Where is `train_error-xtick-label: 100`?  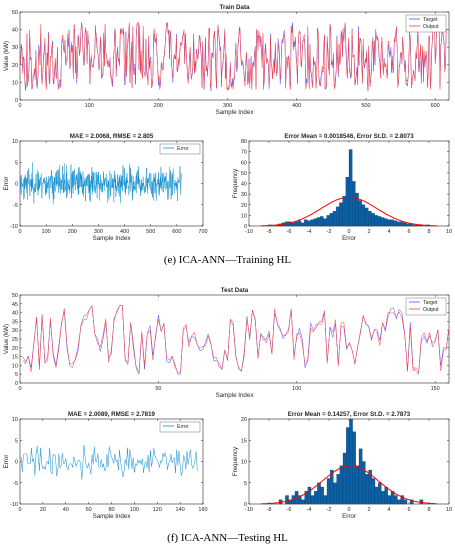
train_error-xtick-label: 100 is located at coordinates (46, 232).